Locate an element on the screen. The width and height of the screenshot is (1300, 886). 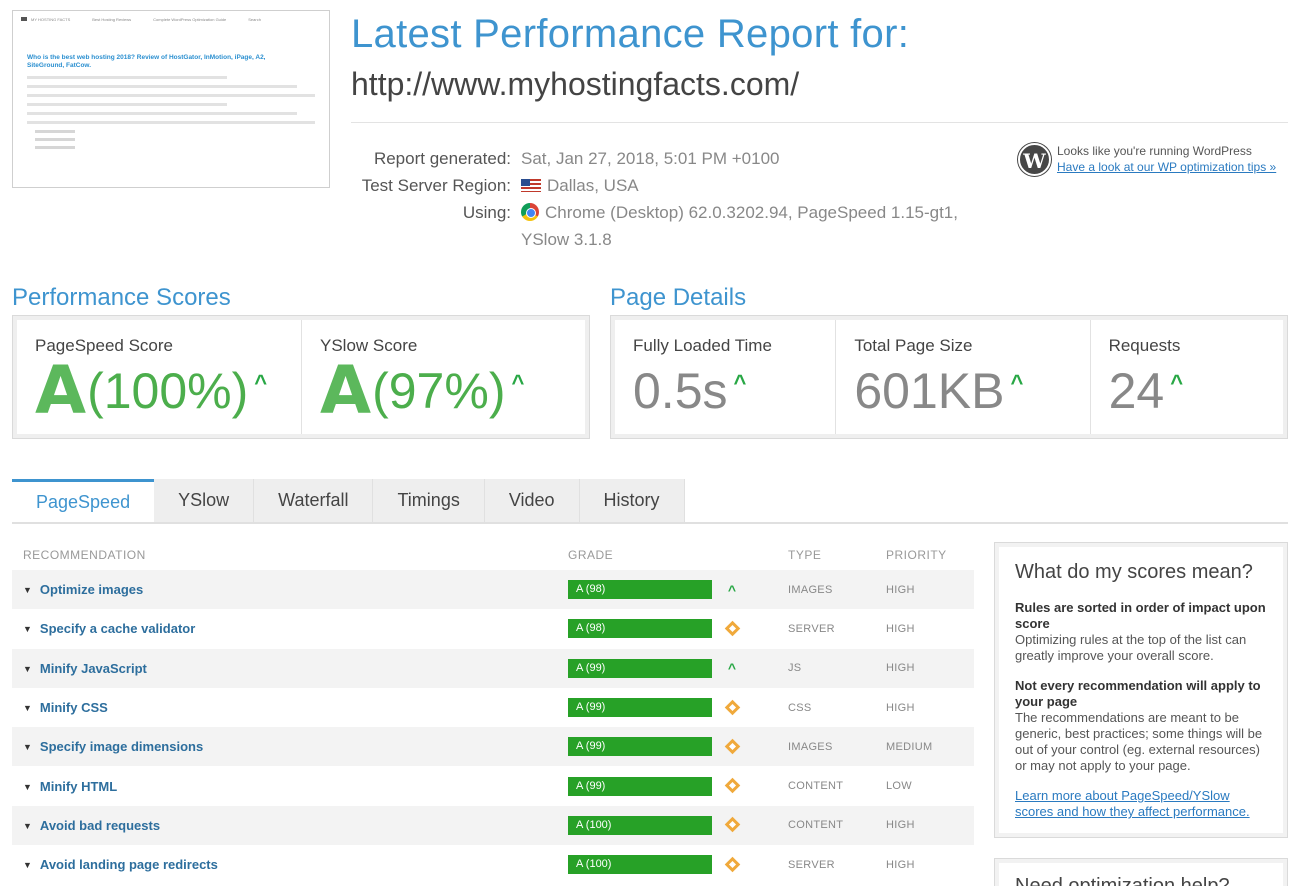
type-cell: CONTENT is located at coordinates (816, 786).